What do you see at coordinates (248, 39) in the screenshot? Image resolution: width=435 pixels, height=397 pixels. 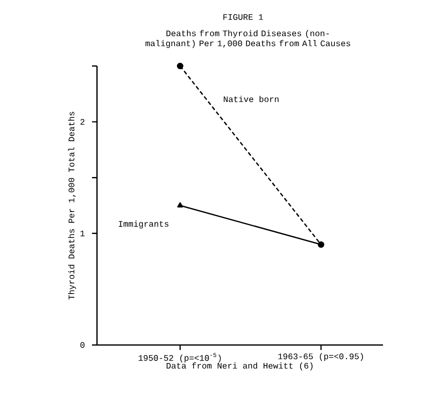 I see `chart-subtitle: Deaths from Thyroid Diseases (non-malignant) Per 1,000 Deaths from All Causes` at bounding box center [248, 39].